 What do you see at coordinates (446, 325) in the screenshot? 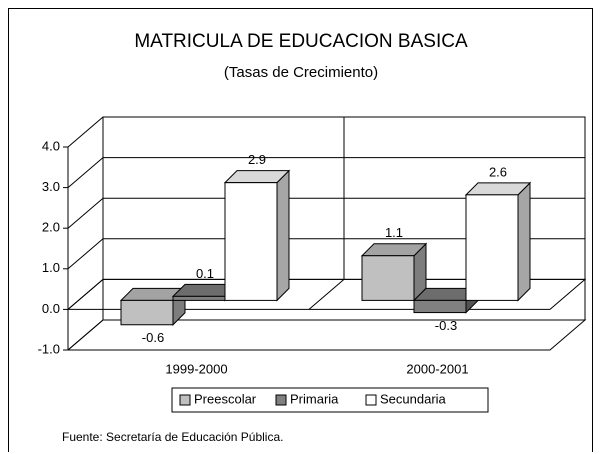
I see `value-label: -0.3` at bounding box center [446, 325].